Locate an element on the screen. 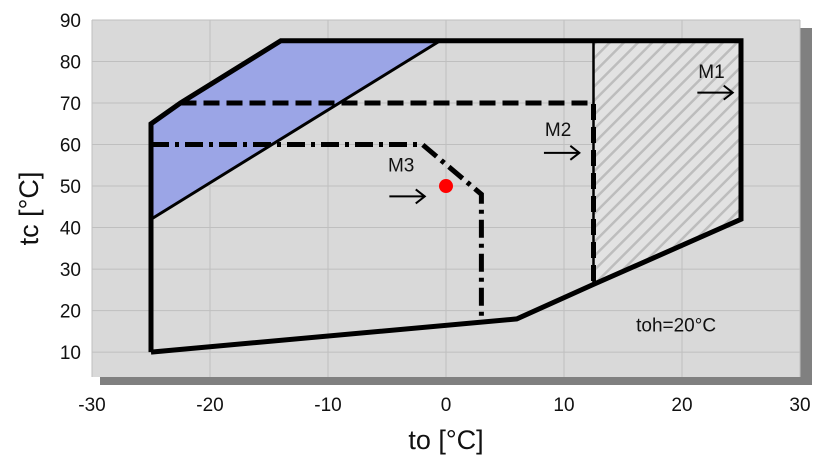 This screenshot has width=815, height=462. x-tick-label: 20 is located at coordinates (681, 405).